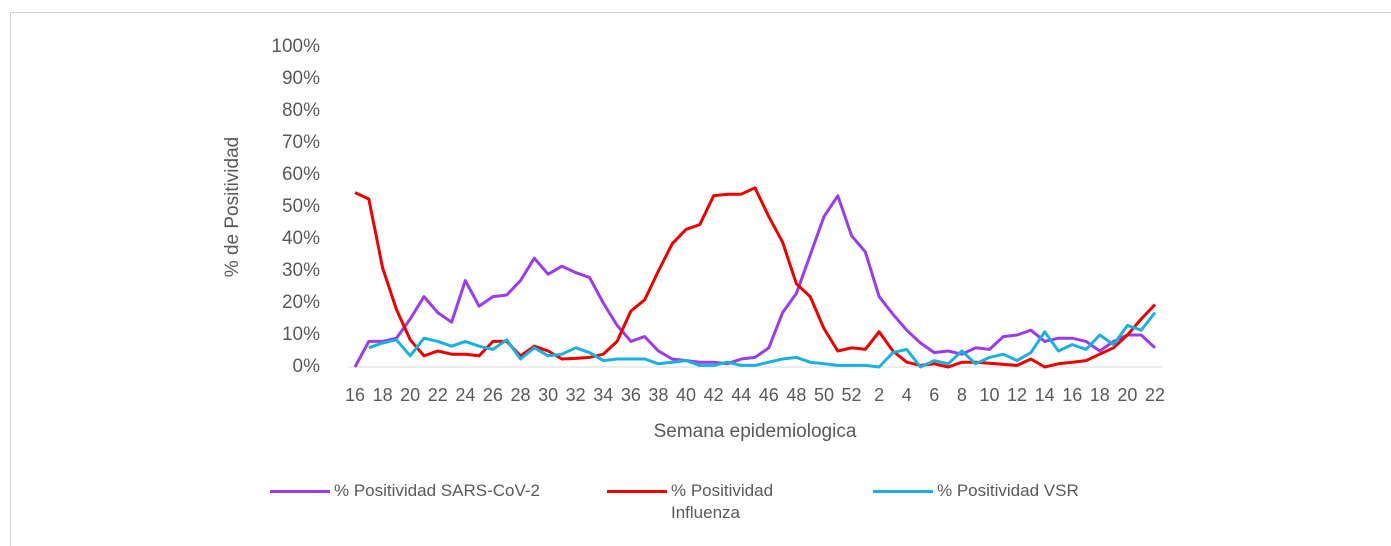 This screenshot has width=1391, height=546. I want to click on legend-label: % Positividad SARS-CoV-2, so click(437, 490).